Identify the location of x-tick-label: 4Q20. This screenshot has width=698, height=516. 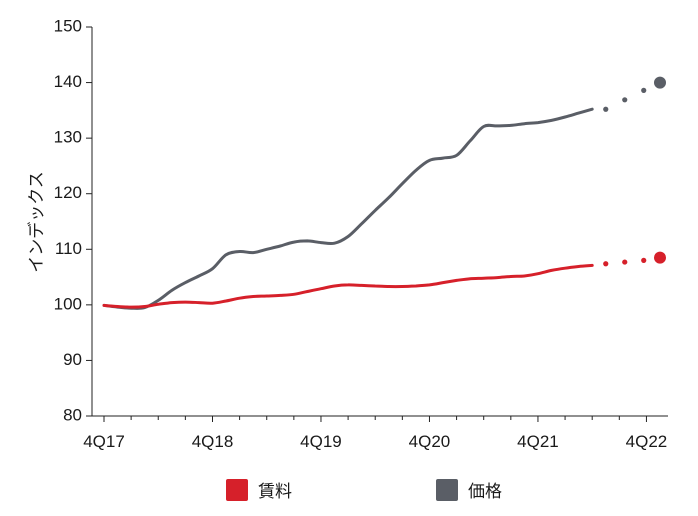
(430, 441).